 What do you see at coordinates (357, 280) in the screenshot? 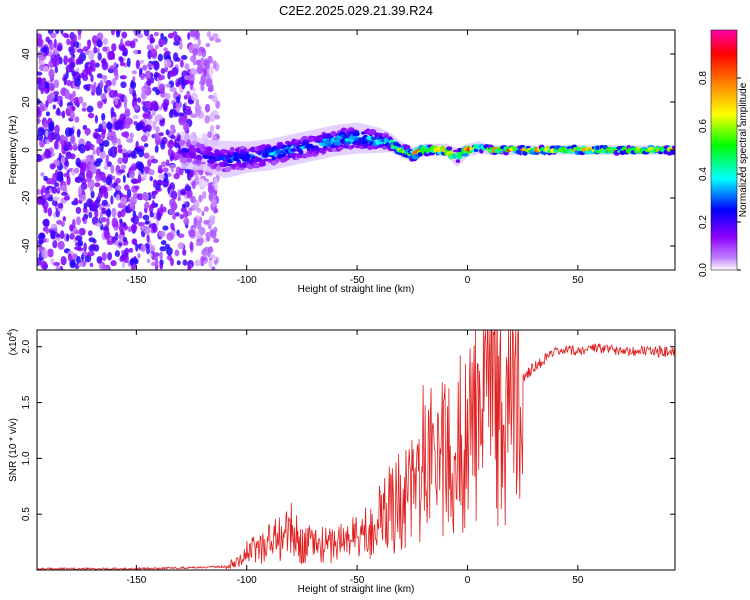
I see `spectrogram-x-tick-label: -50` at bounding box center [357, 280].